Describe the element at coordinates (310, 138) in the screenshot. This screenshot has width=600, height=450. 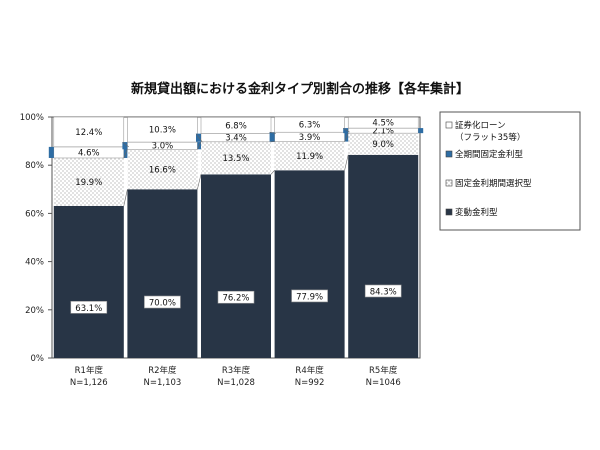
I see `data-label: 3.9%` at that location.